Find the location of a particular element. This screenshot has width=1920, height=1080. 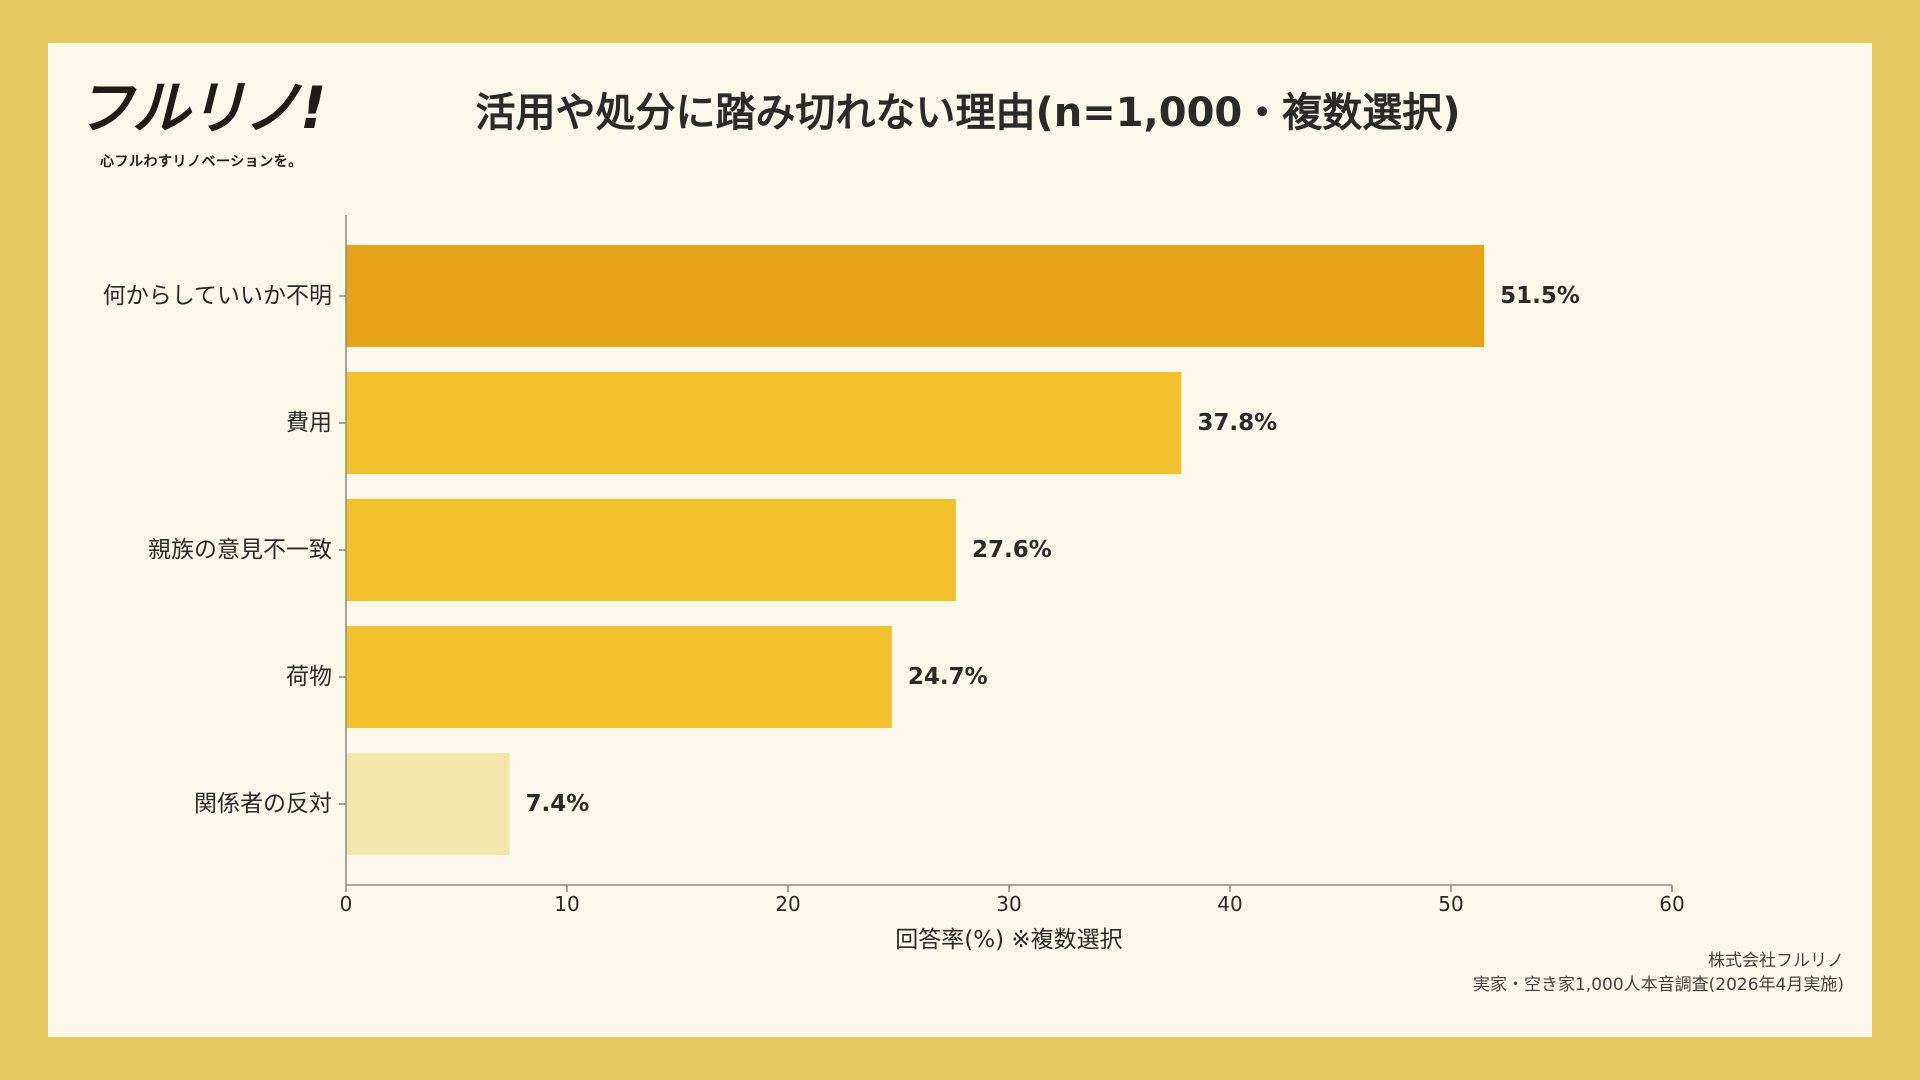

category-label-3: 親族の意見不一致 is located at coordinates (240, 550).